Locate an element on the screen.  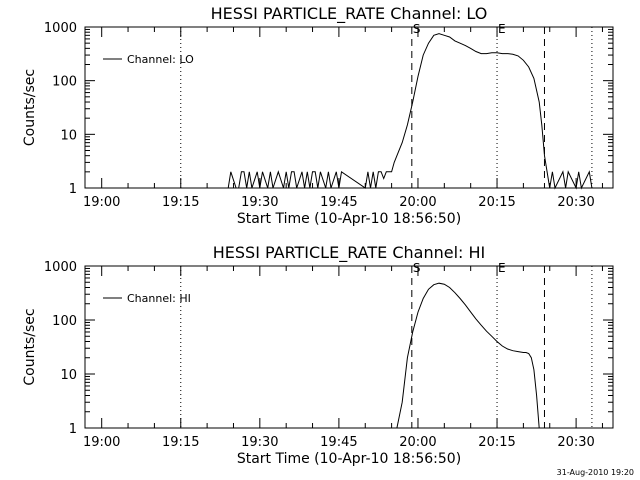
series-line is located at coordinates (468, 355).